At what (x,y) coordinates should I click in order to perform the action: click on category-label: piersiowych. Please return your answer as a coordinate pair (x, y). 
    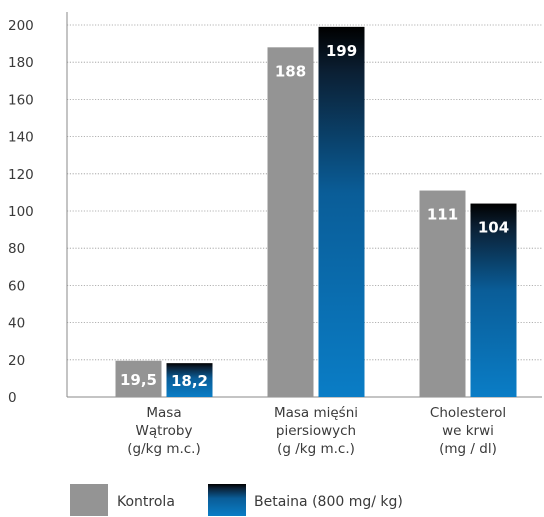
    Looking at the image, I should click on (316, 431).